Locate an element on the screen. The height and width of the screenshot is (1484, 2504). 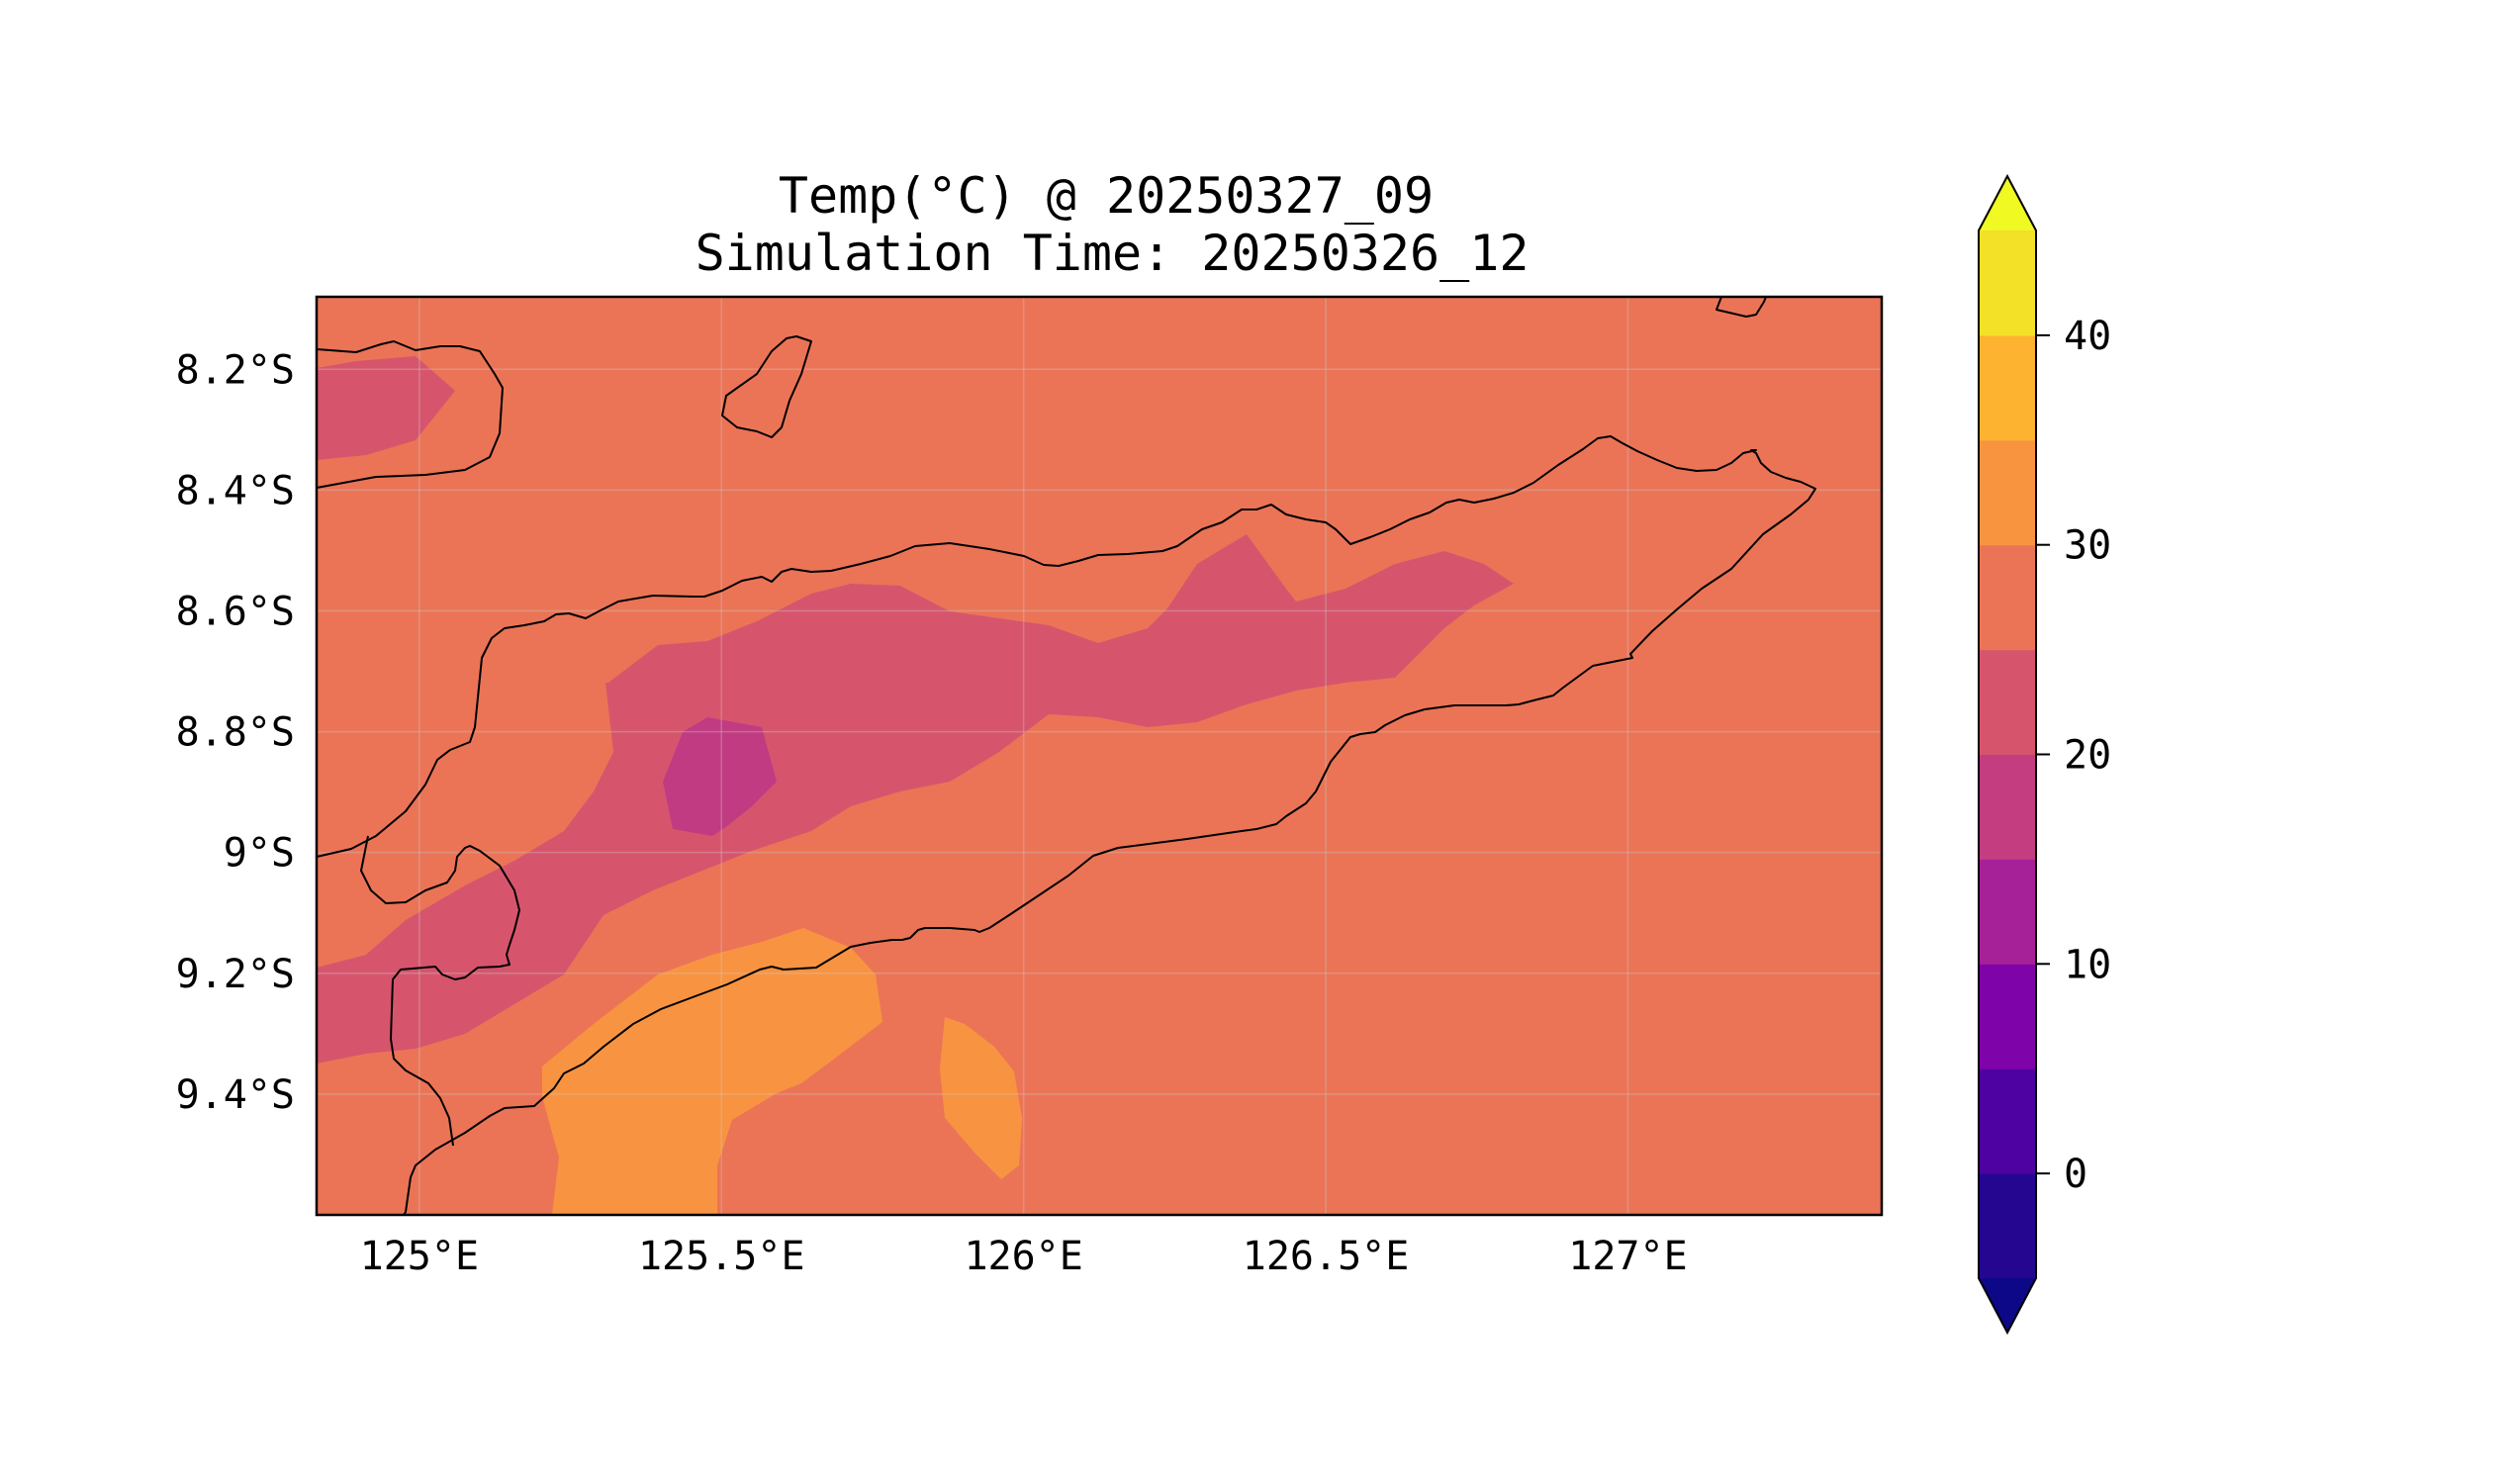
figure-title-line1: Temp(°C) @ 20250327_09 is located at coordinates (1106, 196).